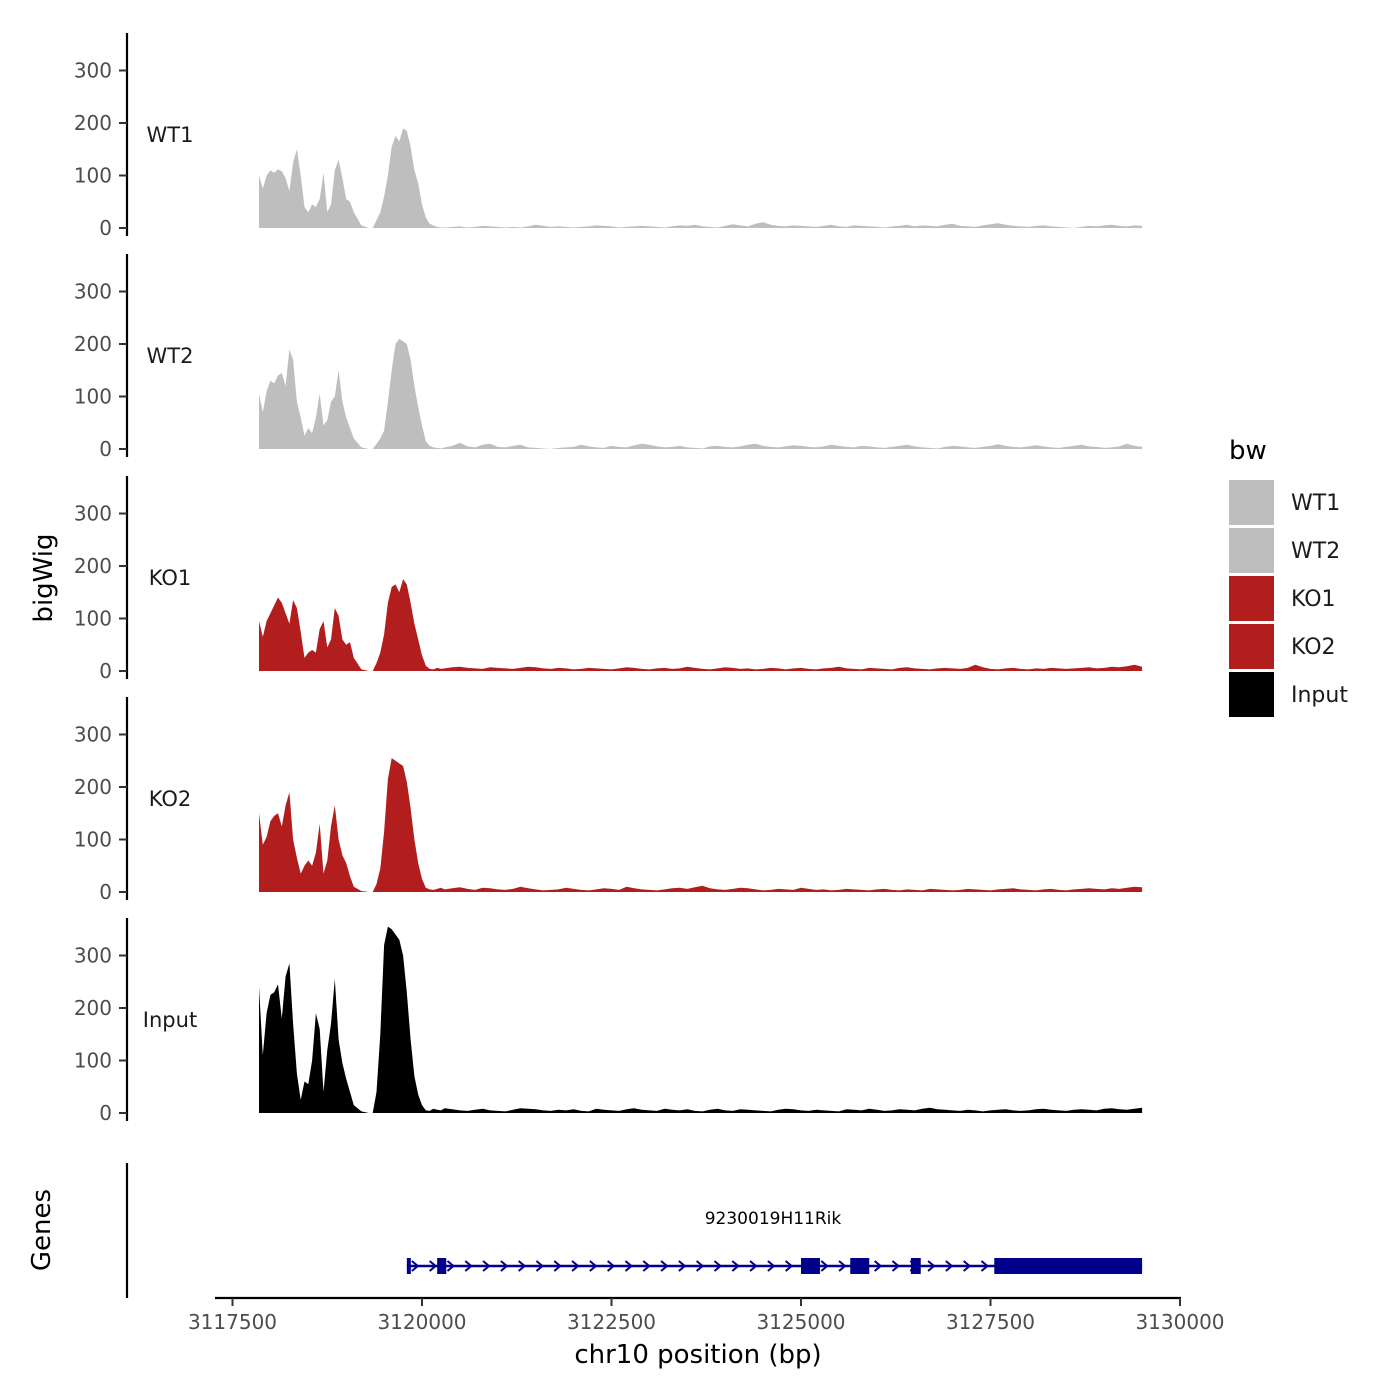 This screenshot has width=1400, height=1400. I want to click on track-ko2: 0 100 200 300 KO2, so click(608, 800).